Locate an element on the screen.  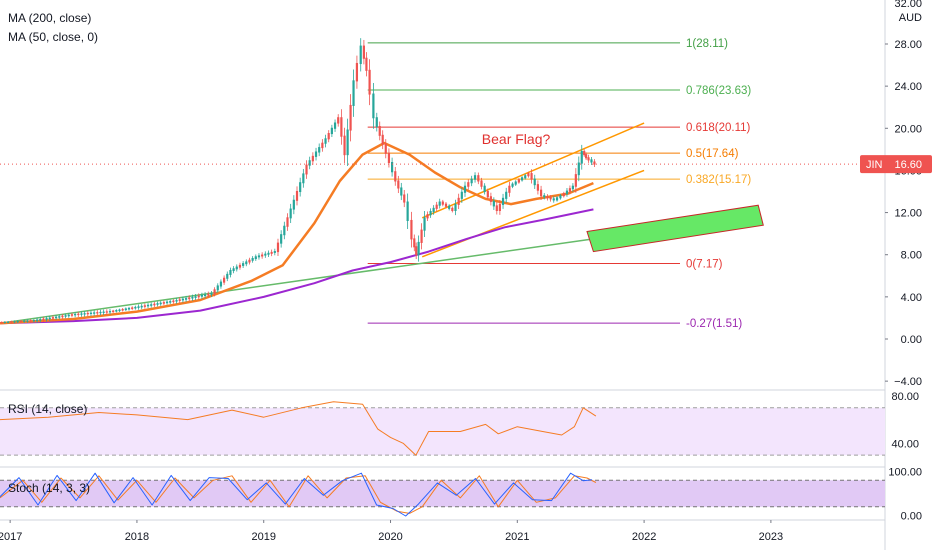
rsi-legend: RSI (14, close) is located at coordinates (47, 409).